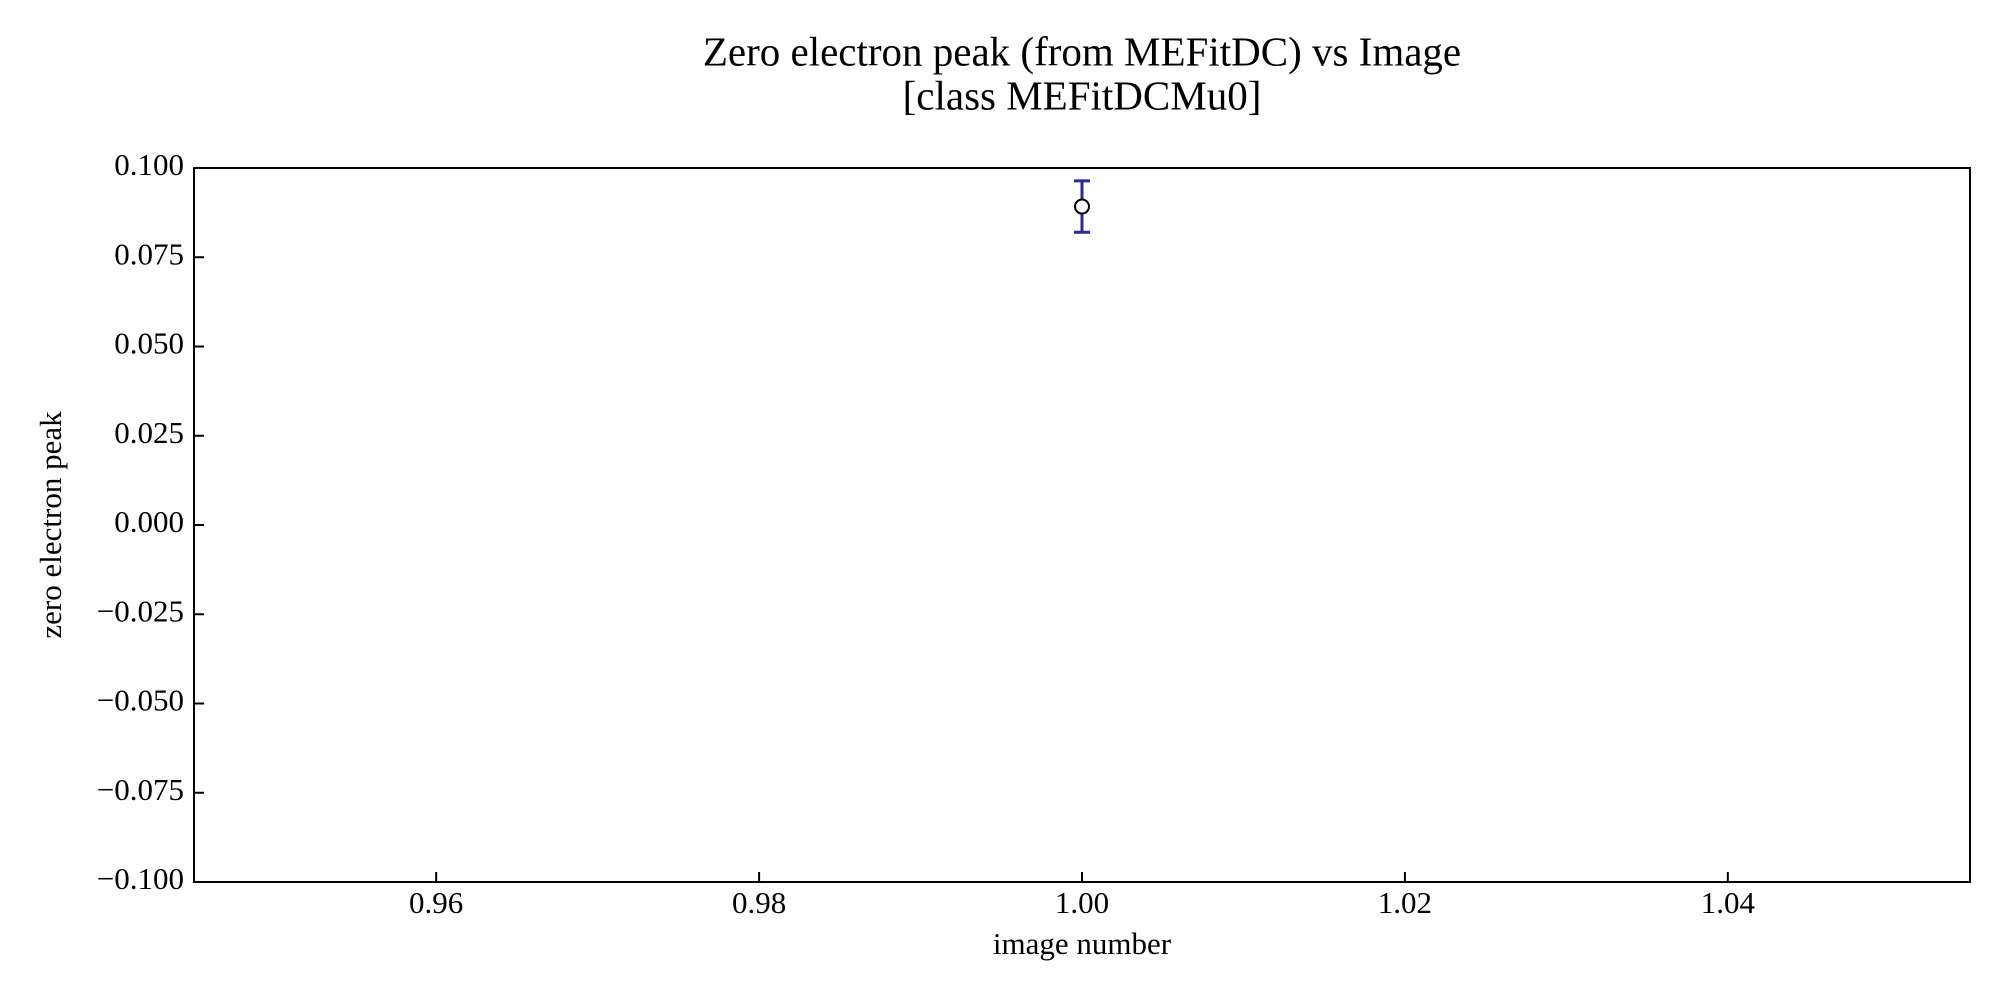 Image resolution: width=2000 pixels, height=1000 pixels. Describe the element at coordinates (140, 700) in the screenshot. I see `y-tick-label: −0.050` at that location.